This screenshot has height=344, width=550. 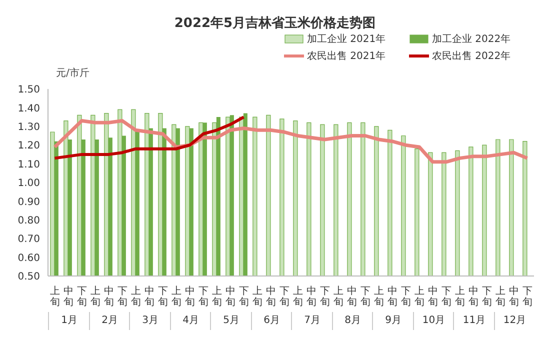 What do you see at coordinates (231, 321) in the screenshot?
I see `text: 5月` at bounding box center [231, 321].